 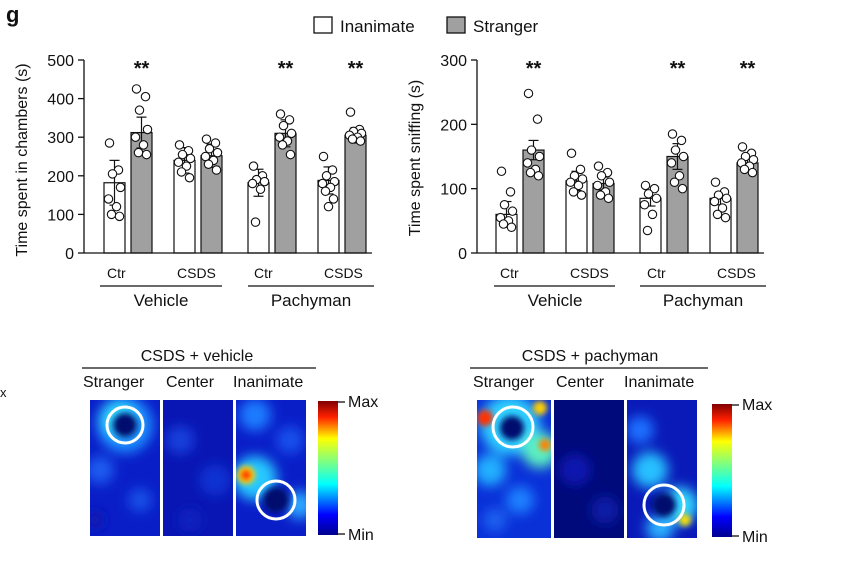 What do you see at coordinates (60, 100) in the screenshot?
I see `y-tick-label: 400` at bounding box center [60, 100].